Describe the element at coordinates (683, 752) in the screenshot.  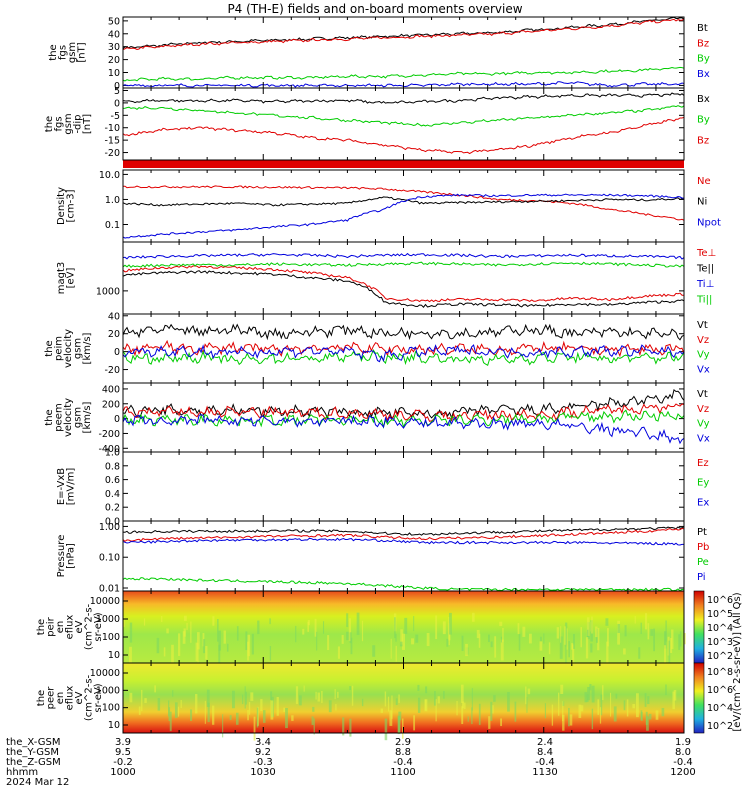
I see `footer-value: 8.0` at that location.